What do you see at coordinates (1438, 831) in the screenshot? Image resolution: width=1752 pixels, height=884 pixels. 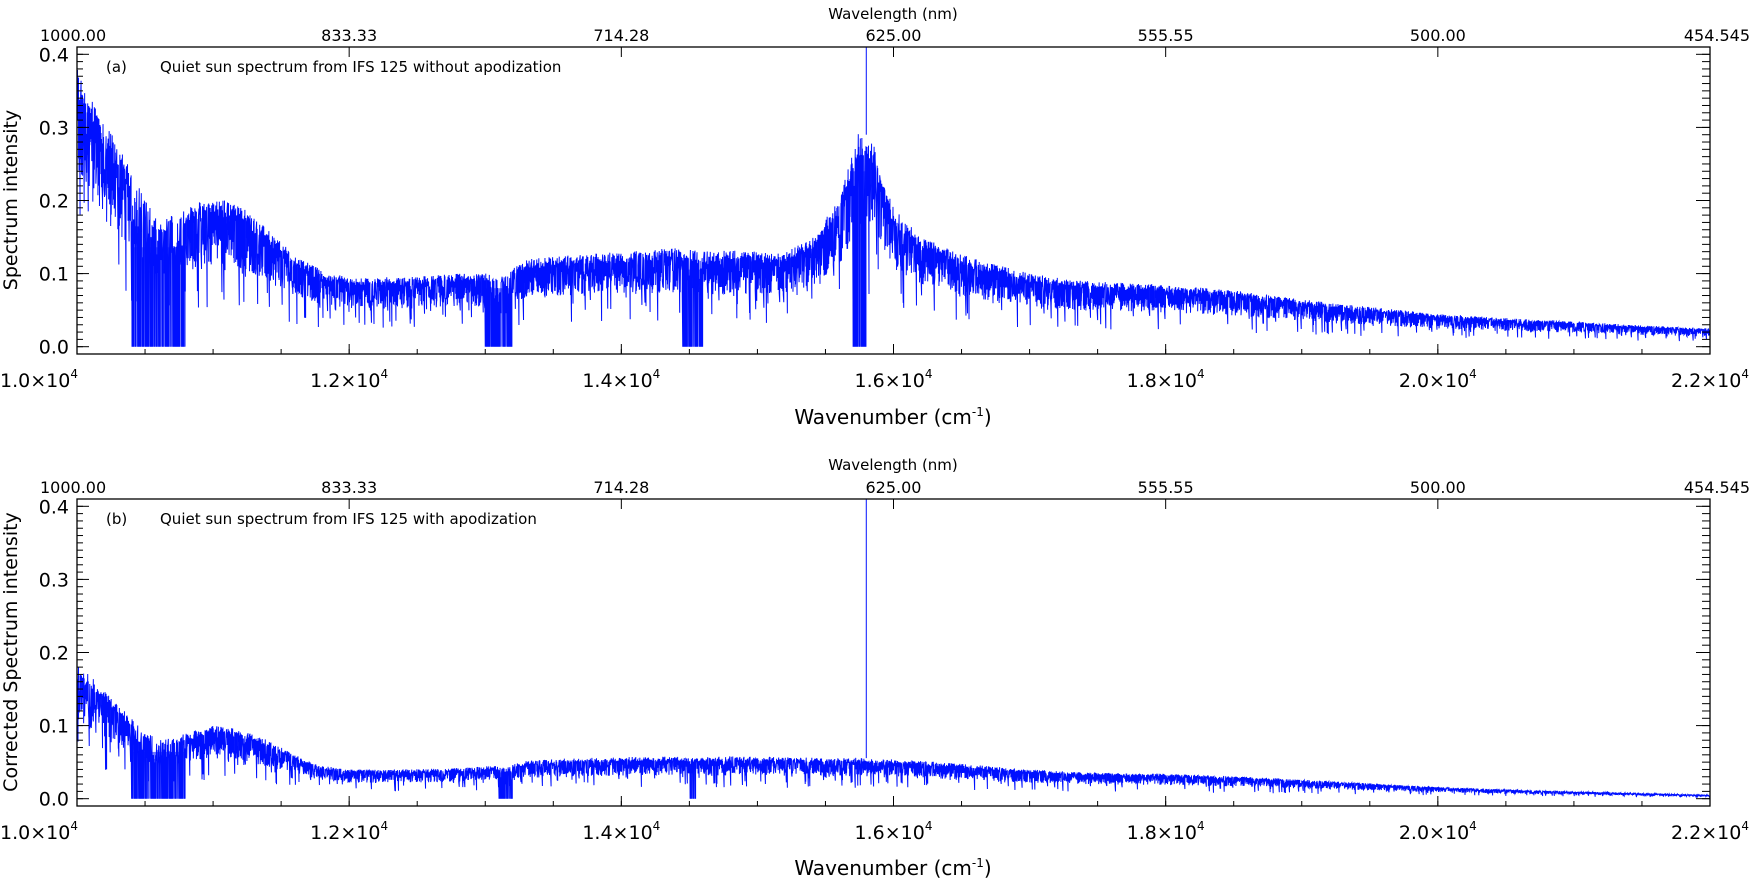 I see `panel-b-xtick-label-5: 2.0×10⁴` at bounding box center [1438, 831].